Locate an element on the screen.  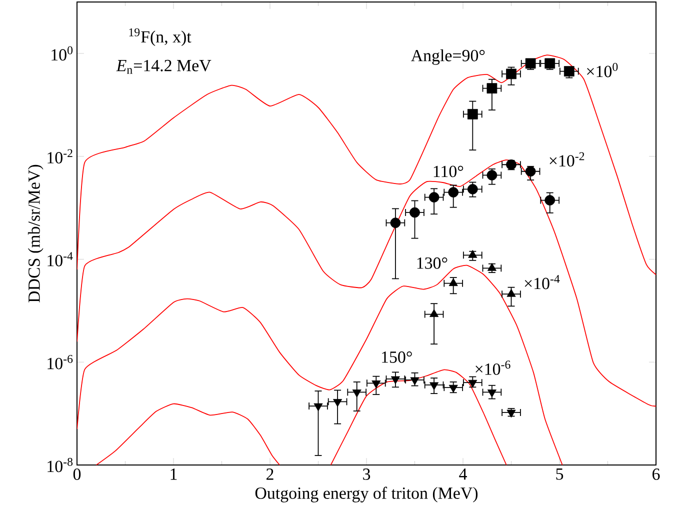
x-axis-title: Outgoing energy of triton (MeV) is located at coordinates (366, 494).